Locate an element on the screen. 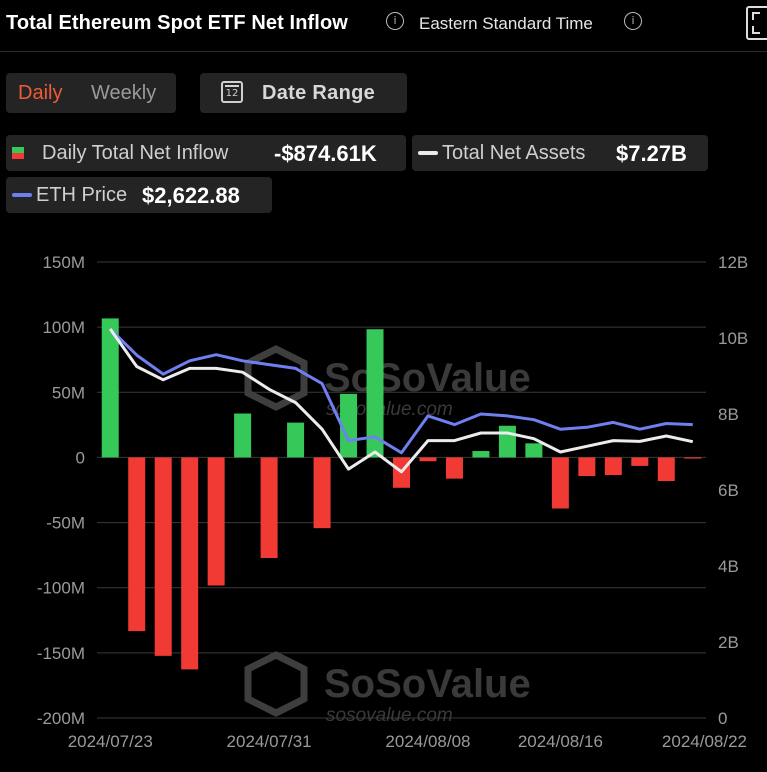 The image size is (767, 772). legend-inflow-value: -$874.61K is located at coordinates (325, 153).